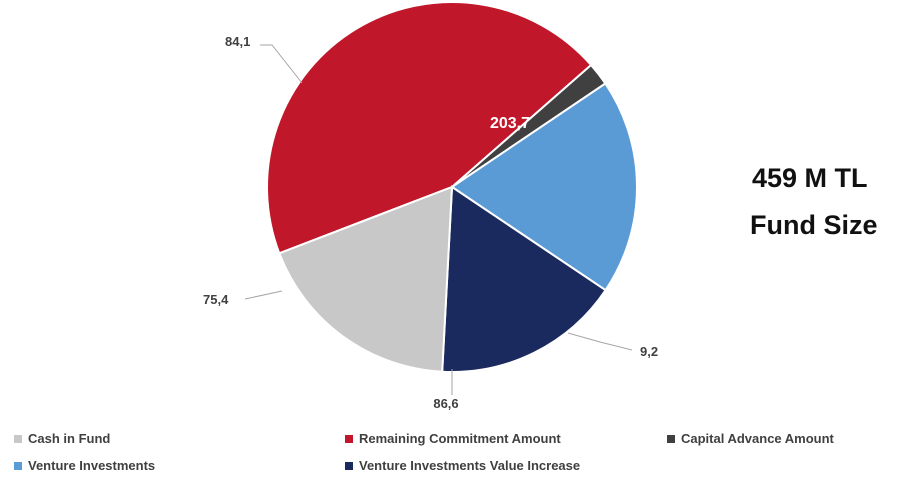 The width and height of the screenshot is (905, 479). I want to click on legend-item-venture-investments: Venture Investments, so click(84, 465).